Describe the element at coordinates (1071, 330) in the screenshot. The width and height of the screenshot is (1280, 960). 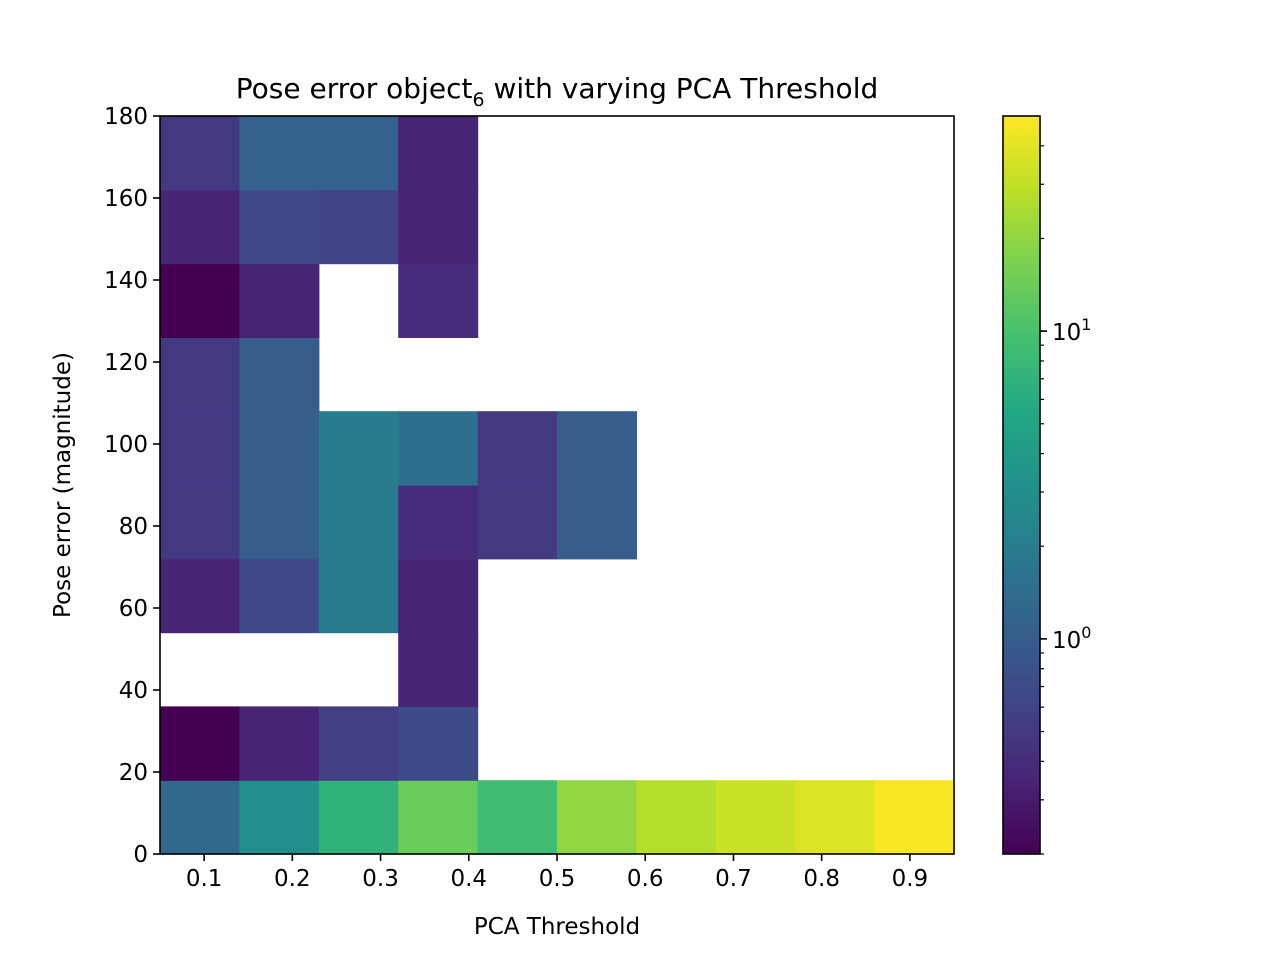
I see `colorbar-tick-label: 10¹` at that location.